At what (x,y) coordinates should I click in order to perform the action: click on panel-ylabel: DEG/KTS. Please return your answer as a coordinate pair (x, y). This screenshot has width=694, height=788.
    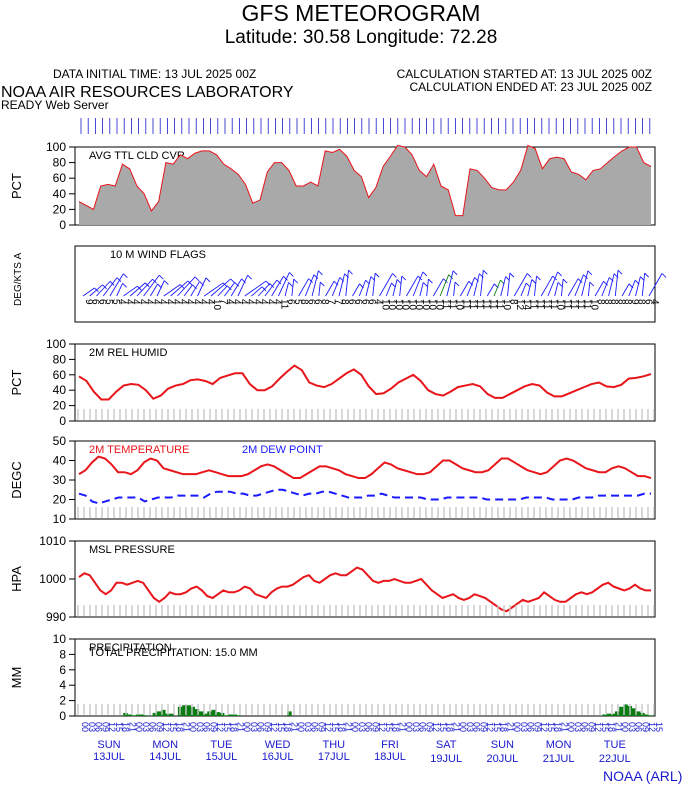
    Looking at the image, I should click on (18, 284).